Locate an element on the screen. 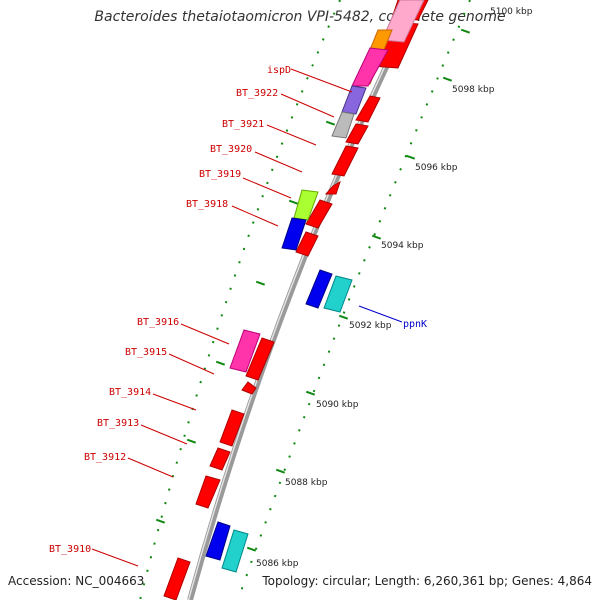 Image resolution: width=600 pixels, height=600 pixels. gene-block-blue is located at coordinates (294, 234).